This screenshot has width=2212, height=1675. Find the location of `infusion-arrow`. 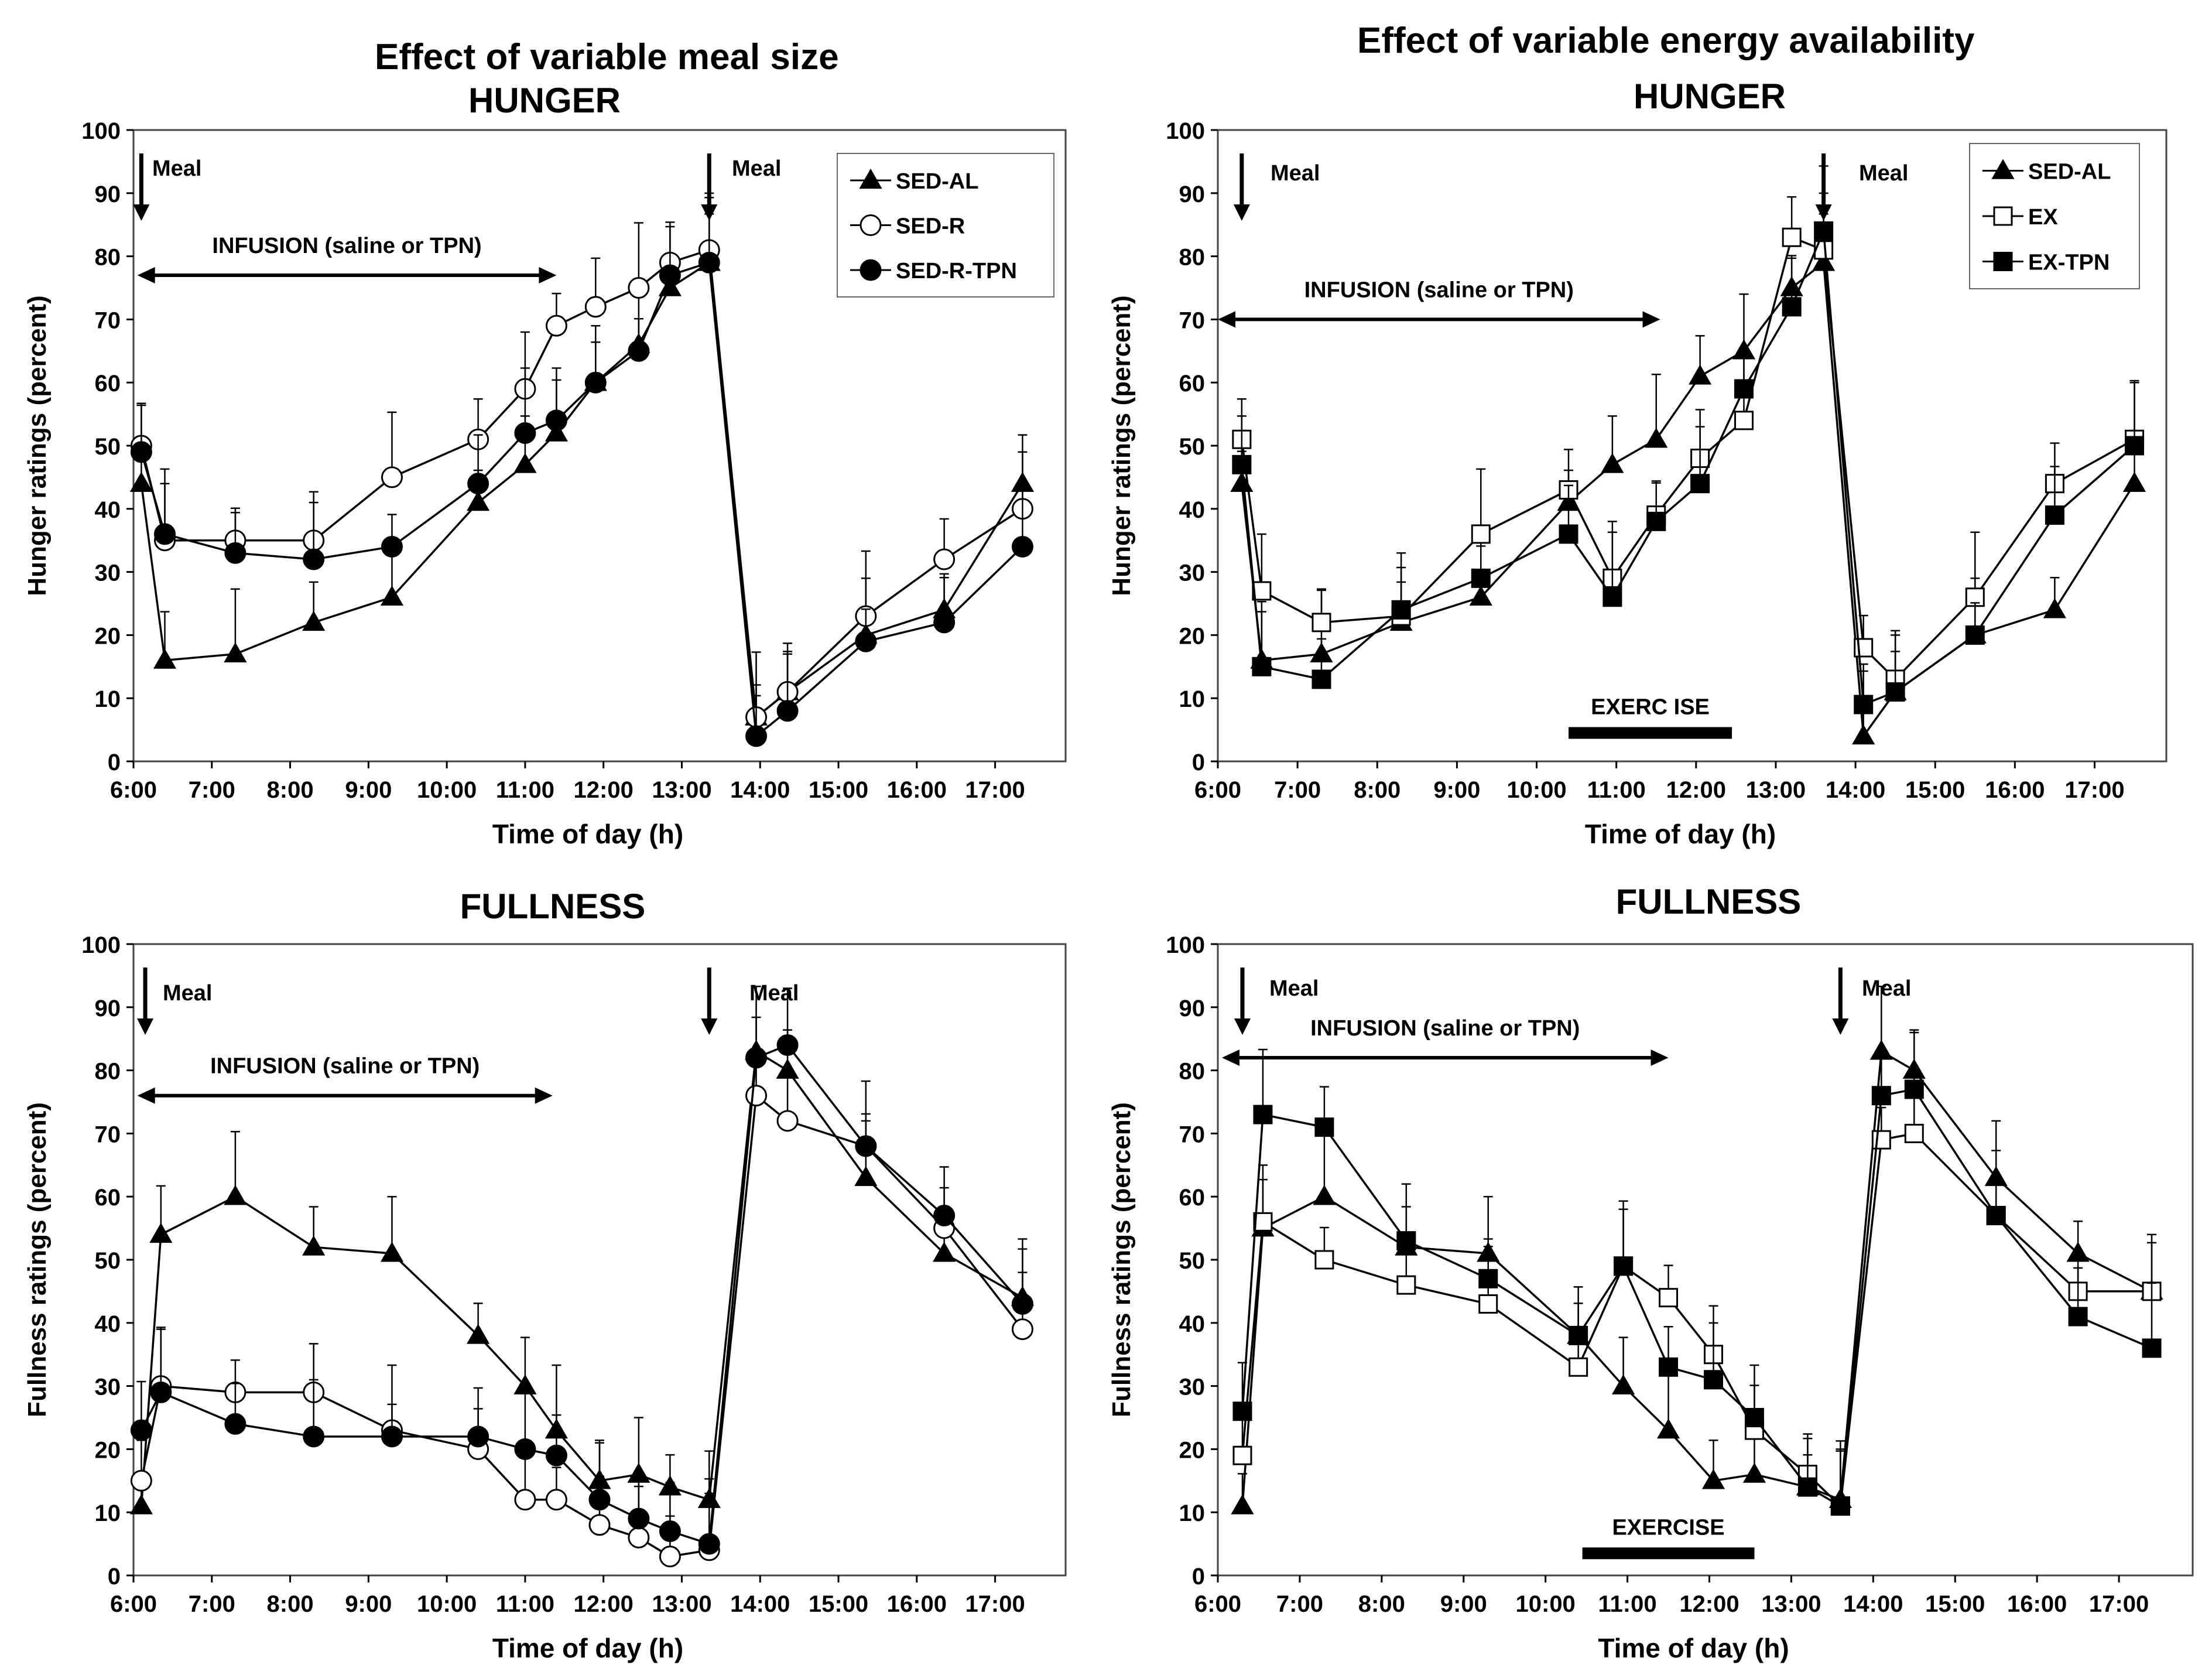

infusion-arrow is located at coordinates (1445, 1058).